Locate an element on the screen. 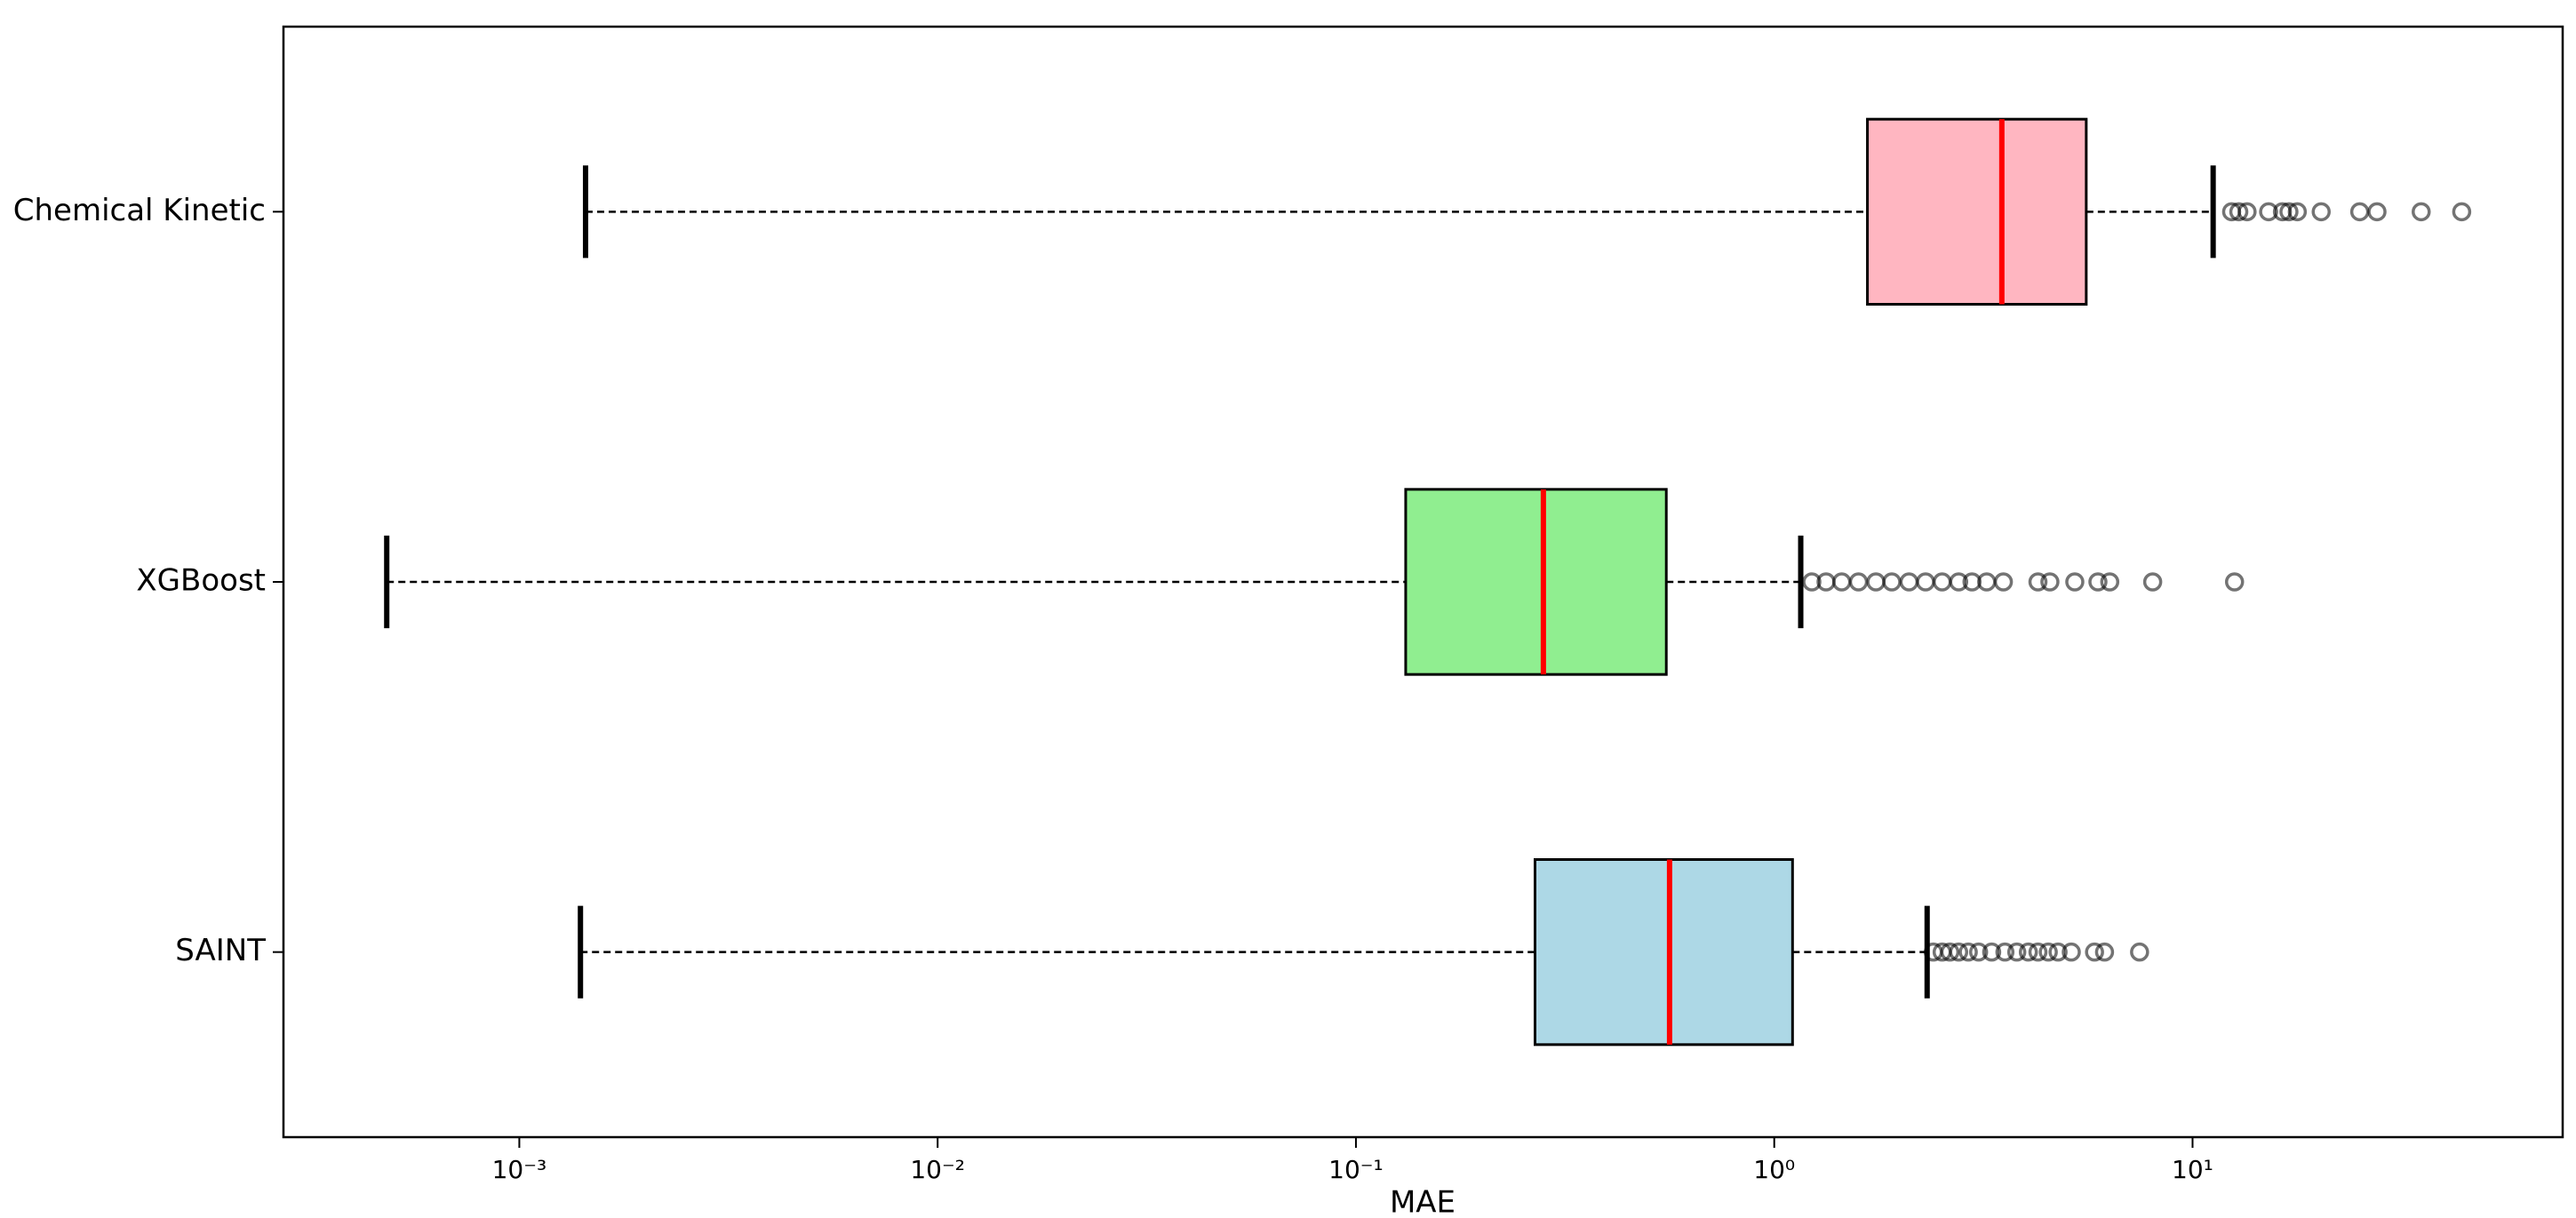 The width and height of the screenshot is (2576, 1218). x-axis-label: MAE is located at coordinates (1422, 1201).